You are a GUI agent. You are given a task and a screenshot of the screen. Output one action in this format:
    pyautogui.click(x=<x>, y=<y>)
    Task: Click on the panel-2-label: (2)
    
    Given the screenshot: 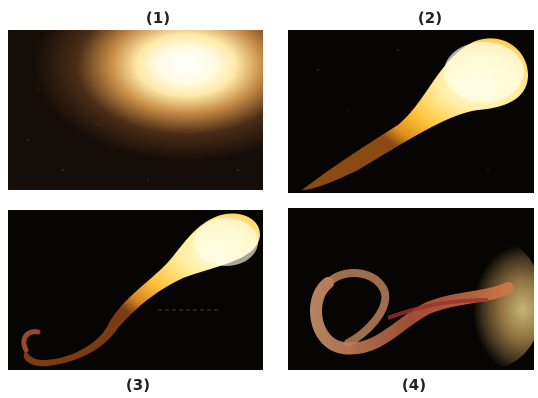 What is the action you would take?
    pyautogui.click(x=430, y=18)
    